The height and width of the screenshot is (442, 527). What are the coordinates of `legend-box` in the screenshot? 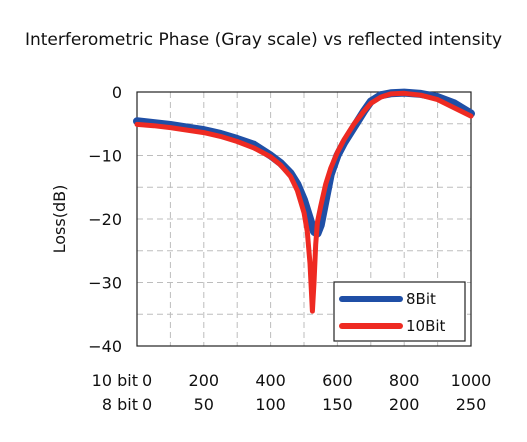 It's located at (399, 311).